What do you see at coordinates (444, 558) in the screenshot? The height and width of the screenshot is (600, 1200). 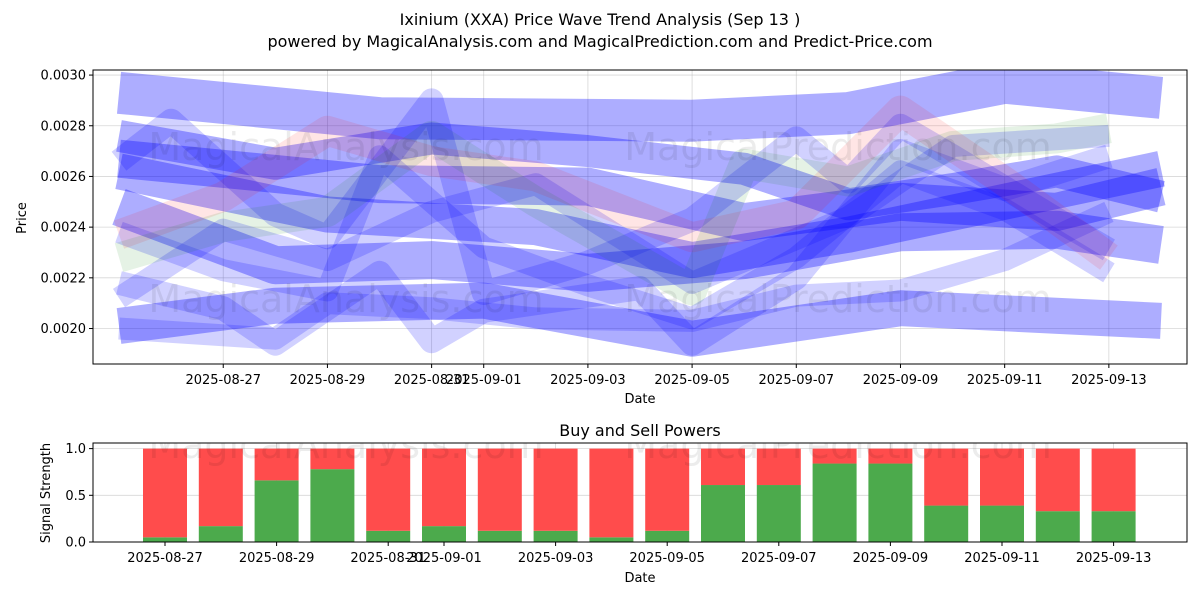 I see `power-x-tick-label: 2025-09-01` at bounding box center [444, 558].